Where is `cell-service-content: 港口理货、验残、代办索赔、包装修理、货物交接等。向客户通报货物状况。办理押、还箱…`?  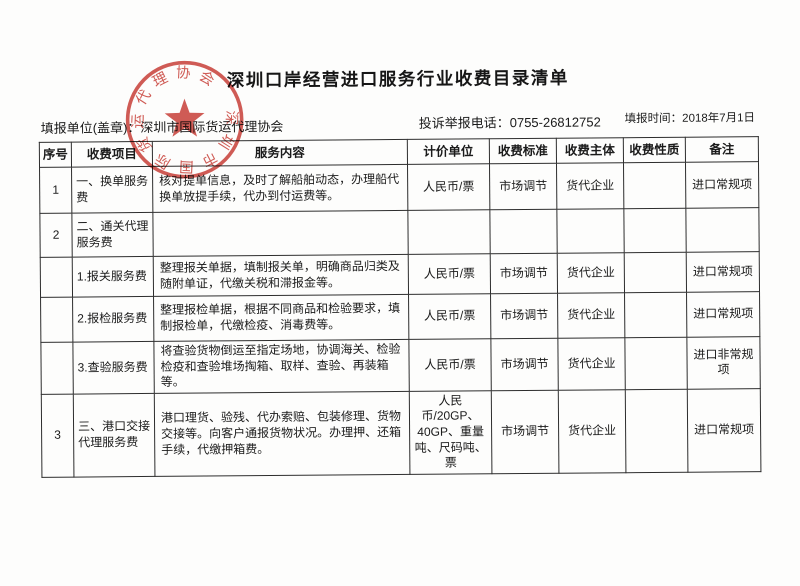 cell-service-content: 港口理货、验残、代办索赔、包装修理、货物交接等。向客户通报货物状况。办理押、还箱… is located at coordinates (282, 433).